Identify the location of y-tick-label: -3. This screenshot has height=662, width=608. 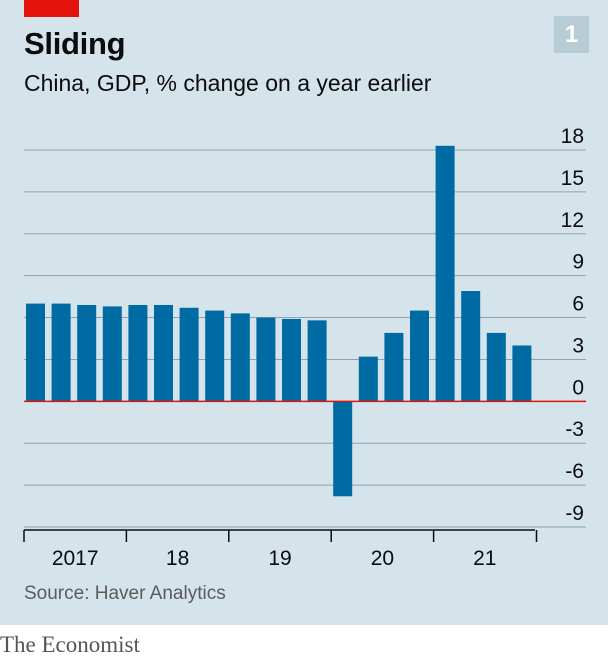
(574, 429).